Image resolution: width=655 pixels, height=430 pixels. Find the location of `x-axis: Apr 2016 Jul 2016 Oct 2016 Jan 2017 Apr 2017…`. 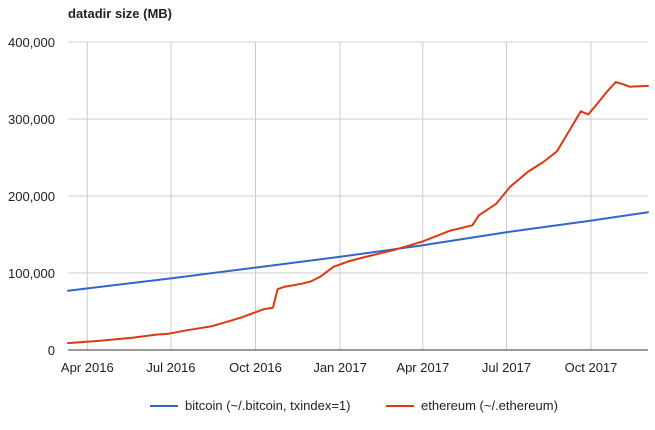

x-axis: Apr 2016 Jul 2016 Oct 2016 Jan 2017 Apr 2017… is located at coordinates (339, 367).